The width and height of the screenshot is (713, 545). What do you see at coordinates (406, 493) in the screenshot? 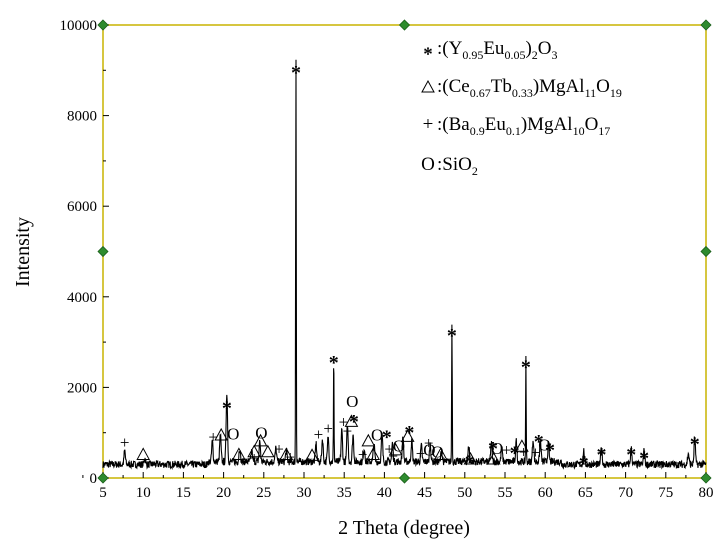
I see `x-tick-labels: 5 10 15 20 25 30 35 40 45 50 55 60 65 70 75 80` at bounding box center [406, 493].